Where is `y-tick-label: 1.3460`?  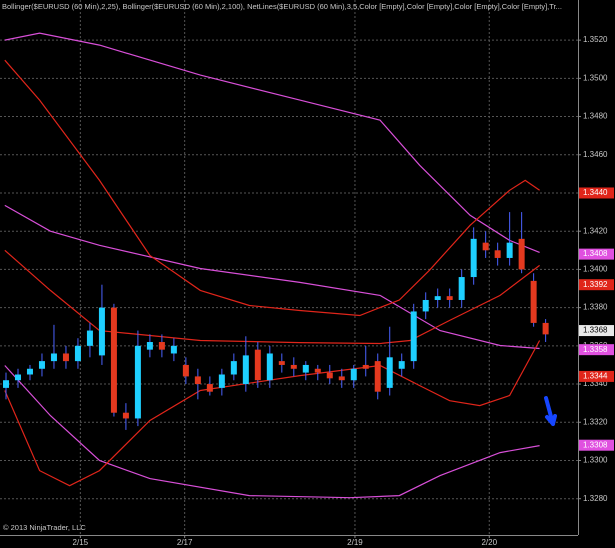 y-tick-label: 1.3460 is located at coordinates (595, 154).